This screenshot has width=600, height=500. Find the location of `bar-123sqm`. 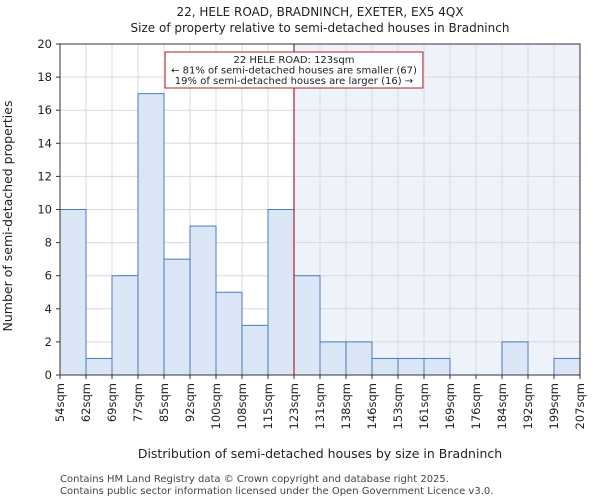

bar-123sqm is located at coordinates (307, 325).